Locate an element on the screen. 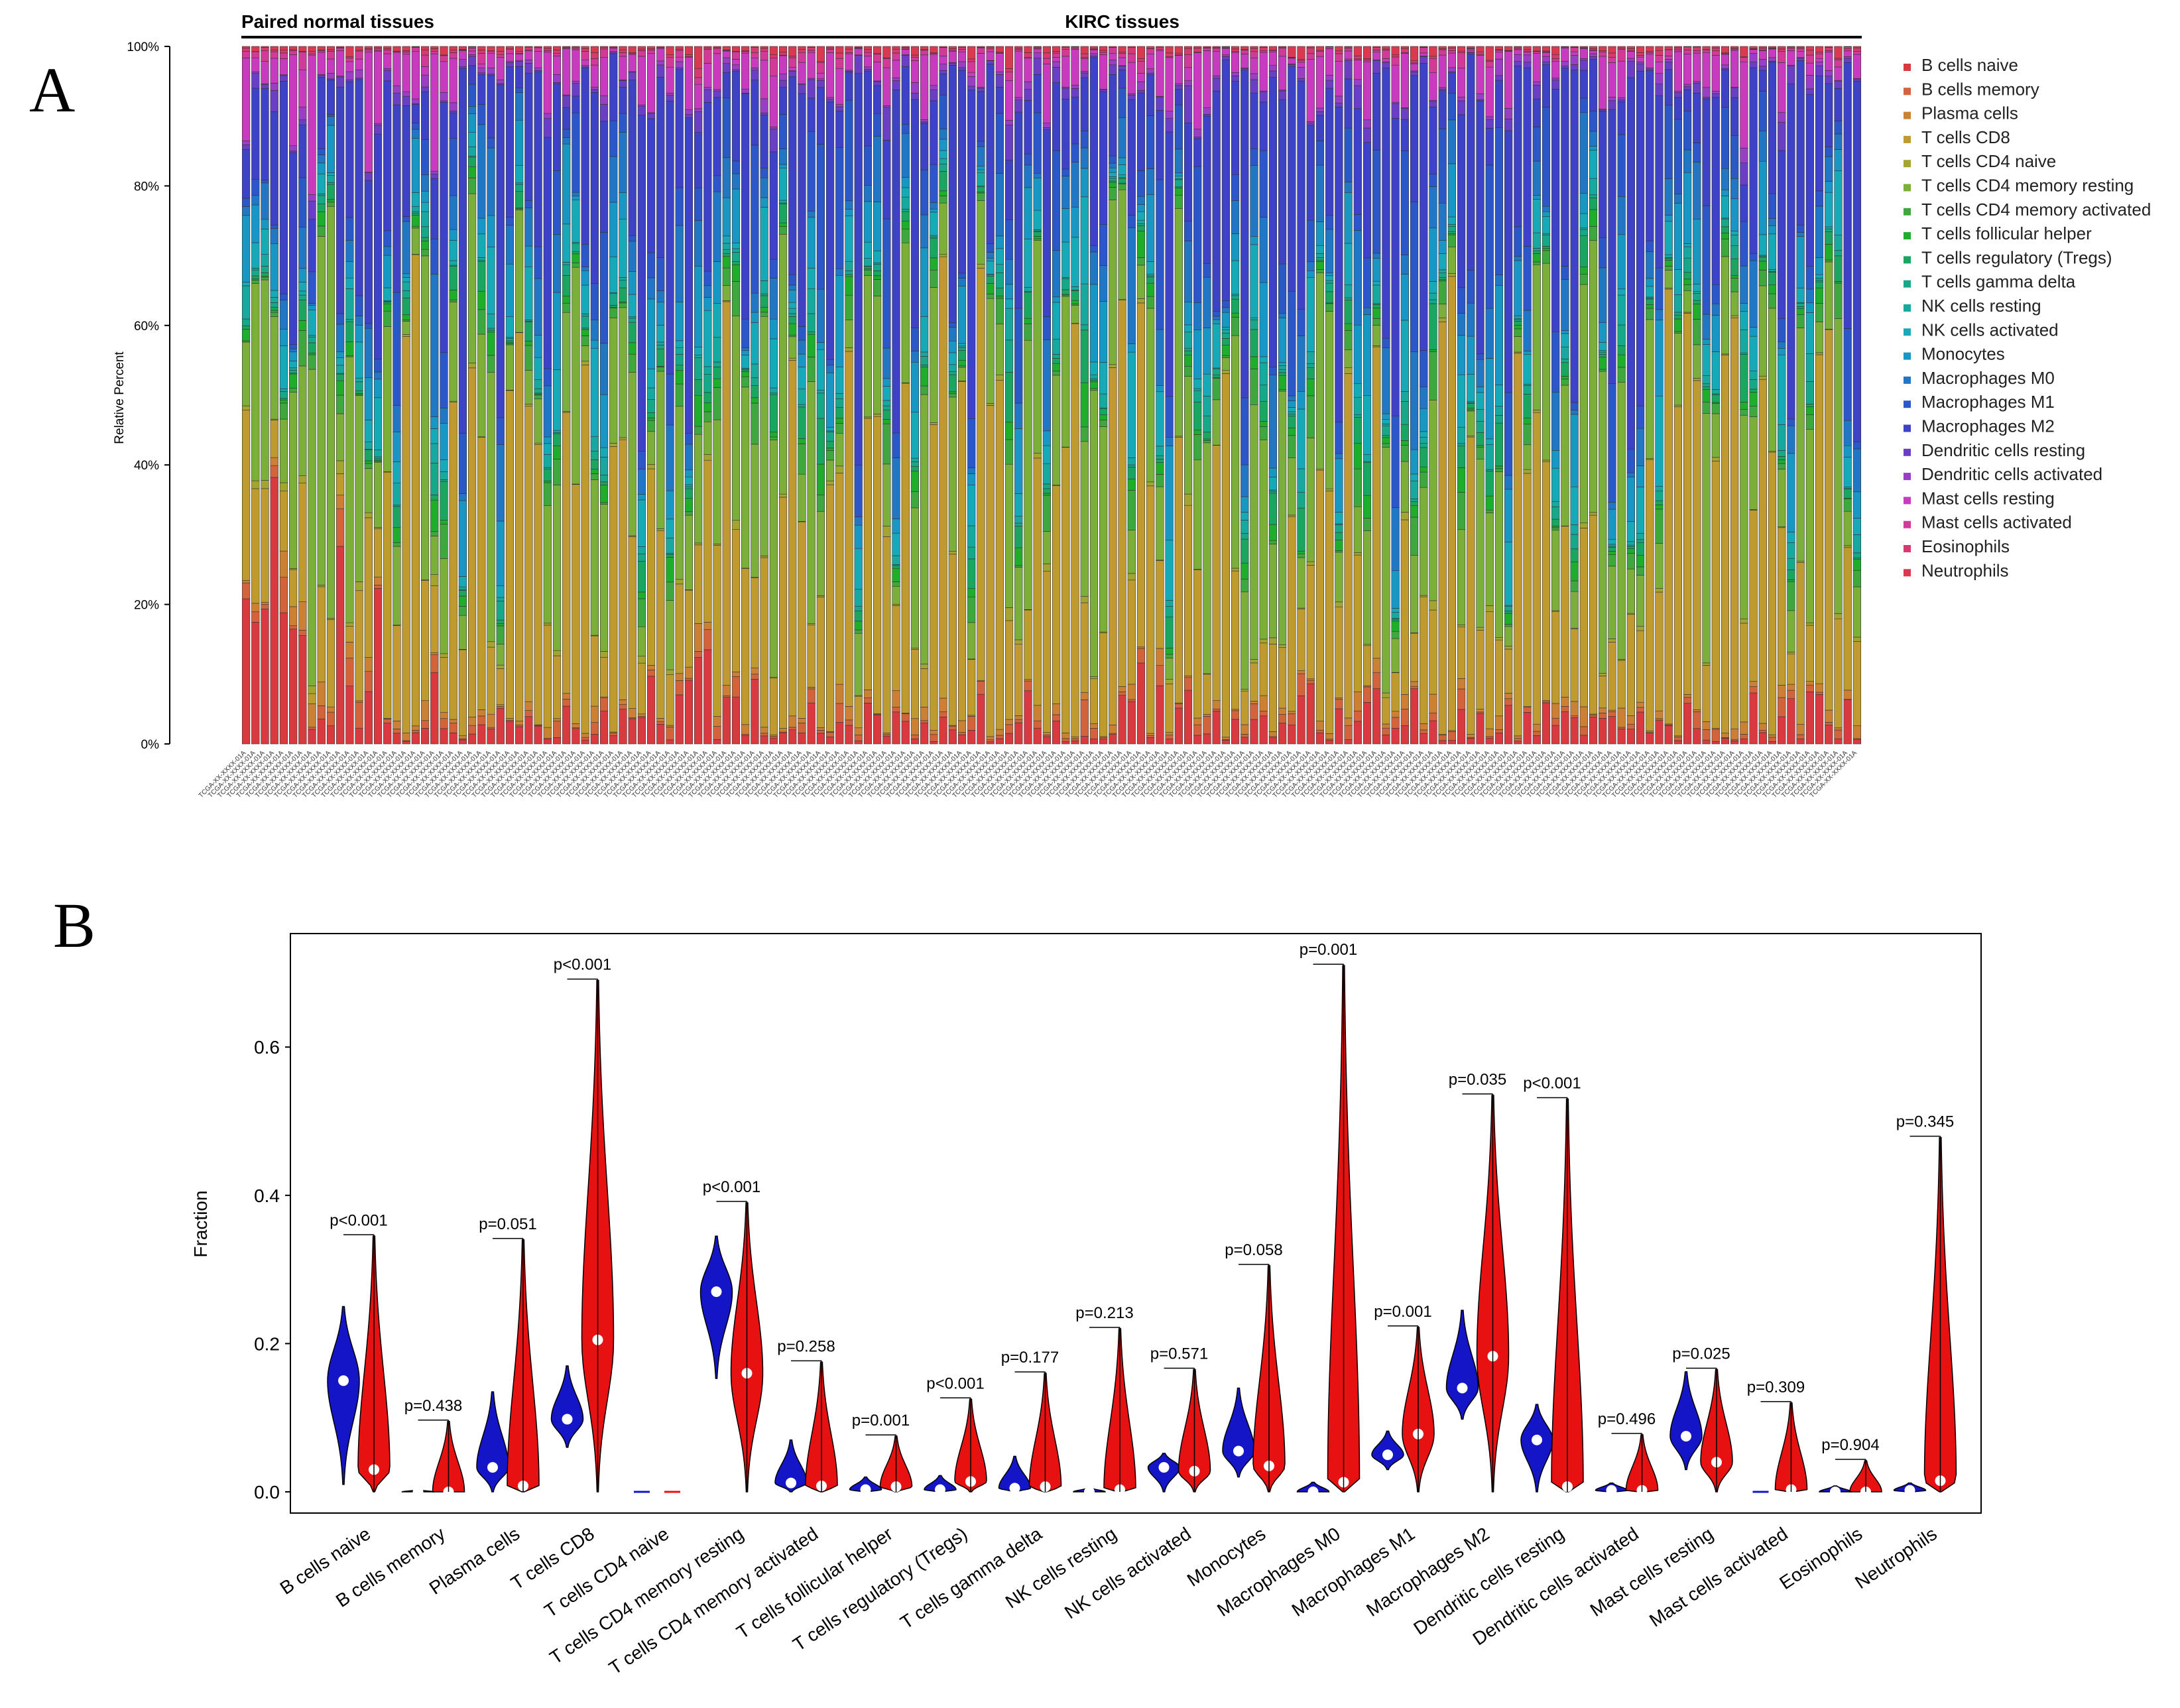 Image resolution: width=2180 pixels, height=1708 pixels. p-value: p=0.177 is located at coordinates (1030, 1358).